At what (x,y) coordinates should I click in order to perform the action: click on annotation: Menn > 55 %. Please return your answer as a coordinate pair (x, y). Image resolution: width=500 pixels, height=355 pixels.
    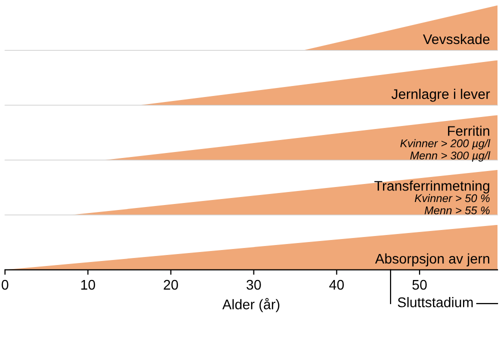
    Looking at the image, I should click on (457, 210).